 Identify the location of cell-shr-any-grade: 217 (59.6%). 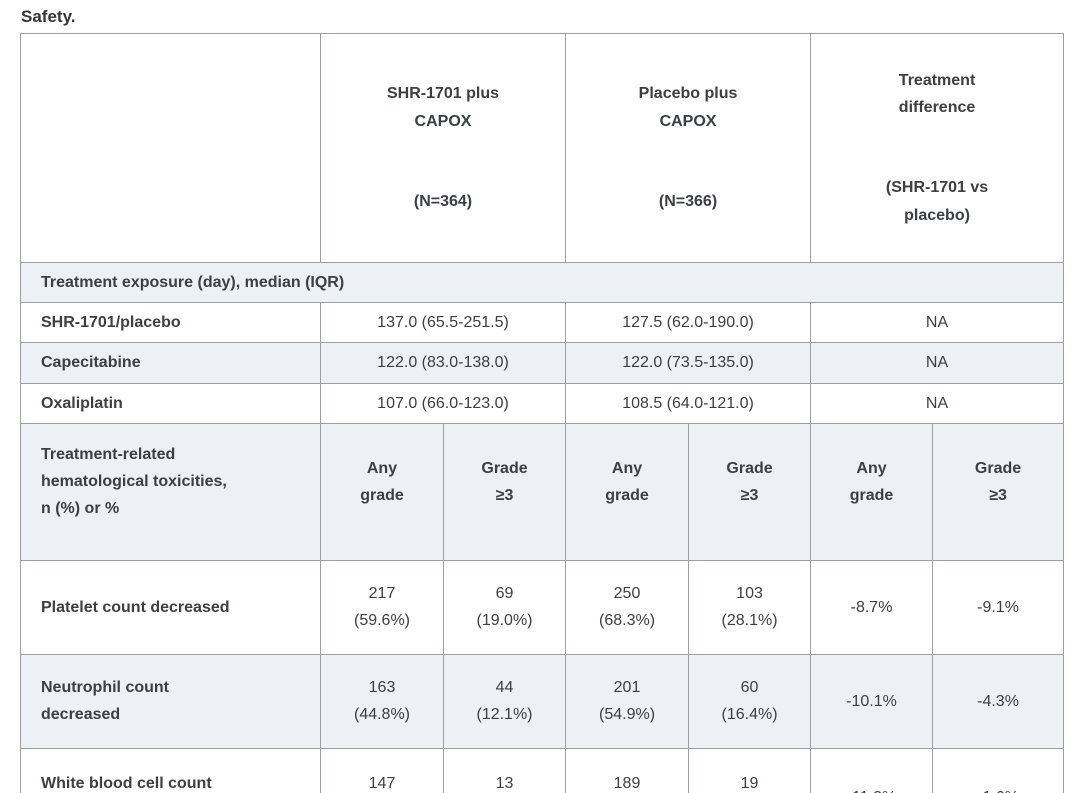
(382, 607).